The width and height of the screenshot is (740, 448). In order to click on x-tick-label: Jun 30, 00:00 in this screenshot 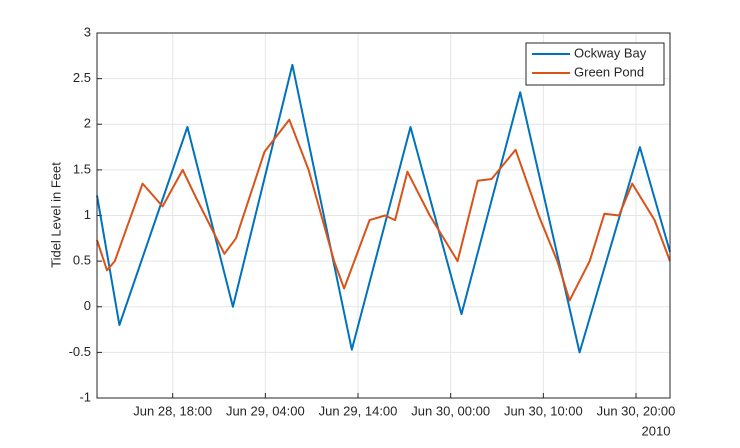, I will do `click(450, 410)`.